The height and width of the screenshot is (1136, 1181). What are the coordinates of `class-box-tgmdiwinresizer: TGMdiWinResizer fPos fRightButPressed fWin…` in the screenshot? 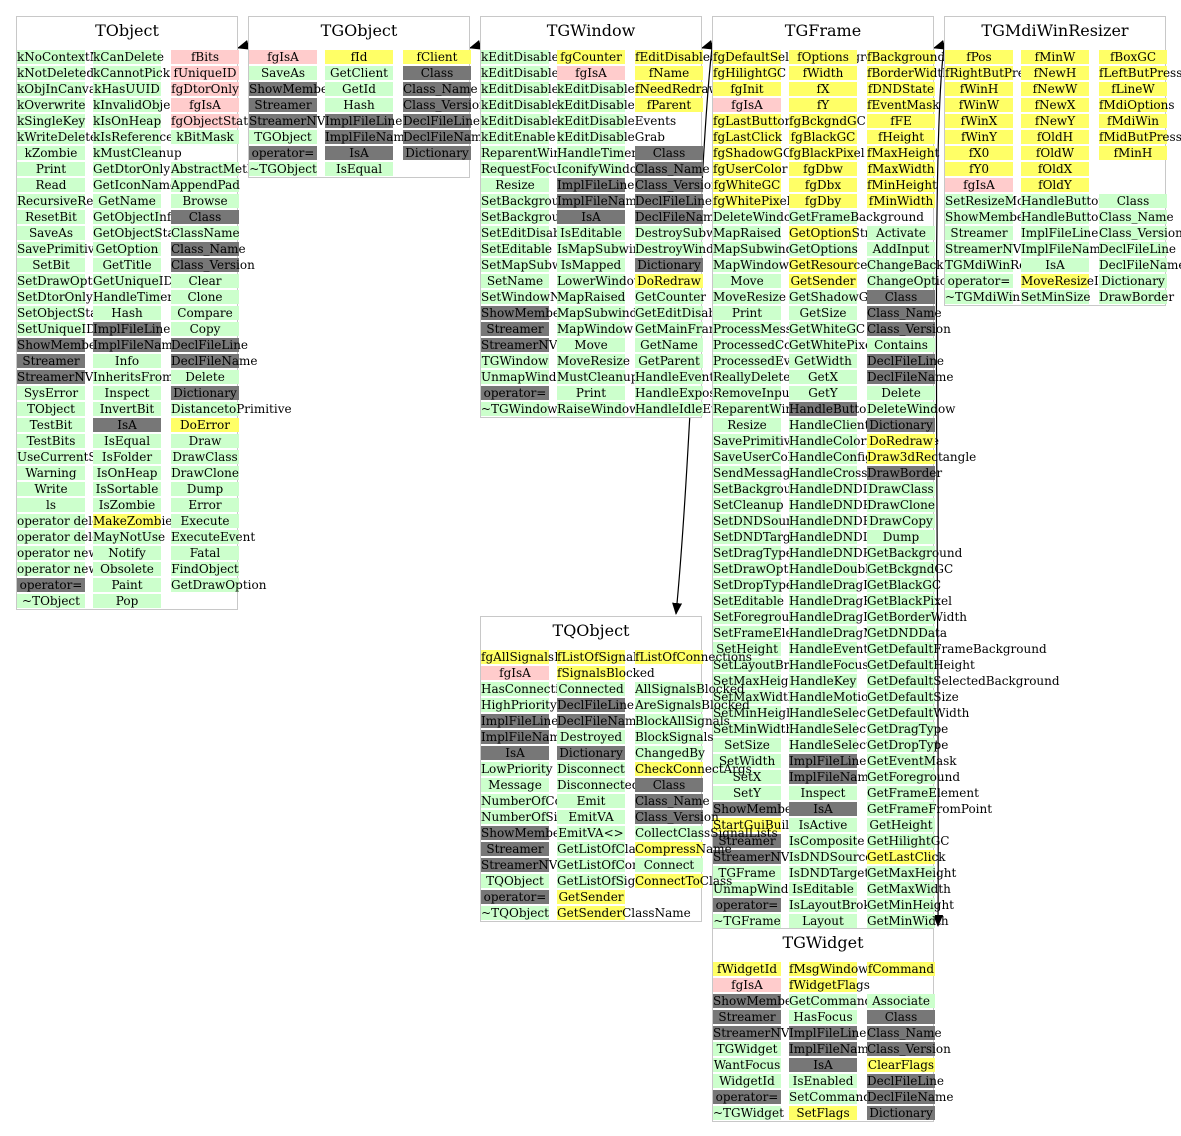 It's located at (1062, 161).